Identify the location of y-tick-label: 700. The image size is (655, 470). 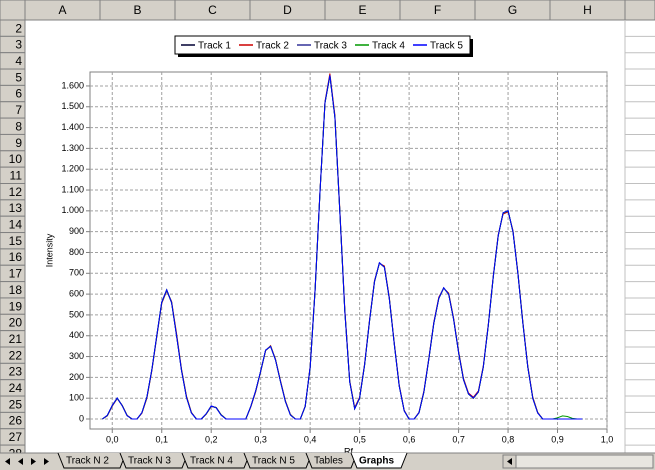
(76, 273).